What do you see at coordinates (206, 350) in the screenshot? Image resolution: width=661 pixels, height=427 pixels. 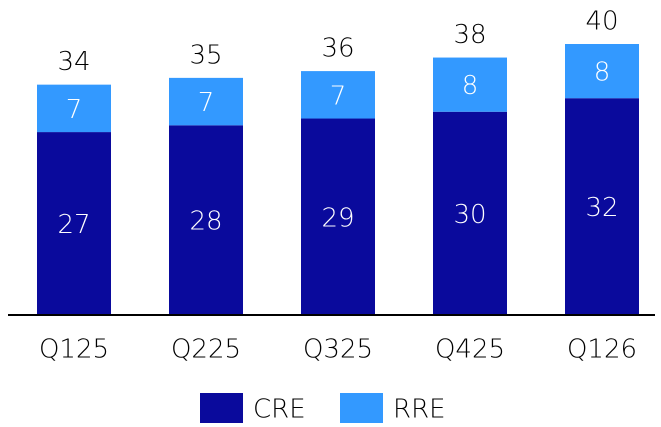 I see `x-tick-label: Q225` at bounding box center [206, 350].